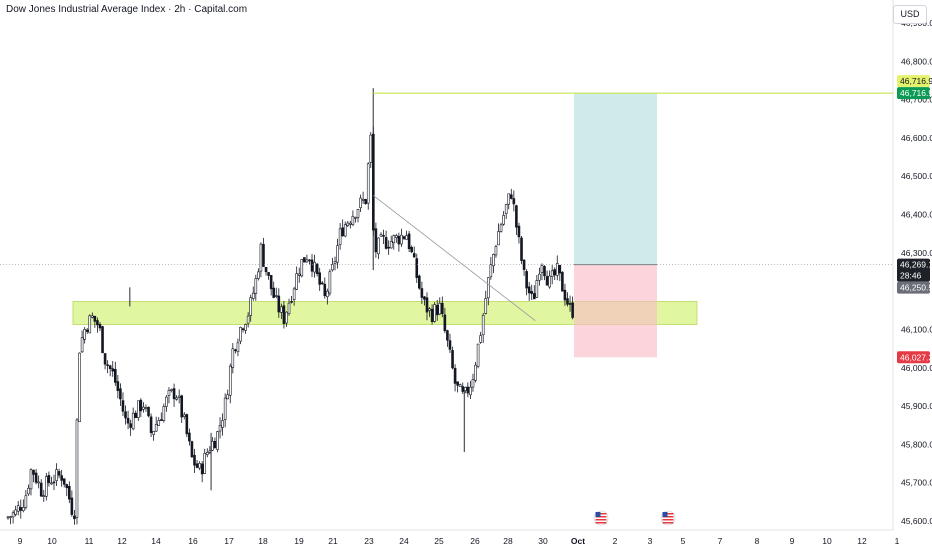  I want to click on last-price-label: 46,269.128:46, so click(914, 270).